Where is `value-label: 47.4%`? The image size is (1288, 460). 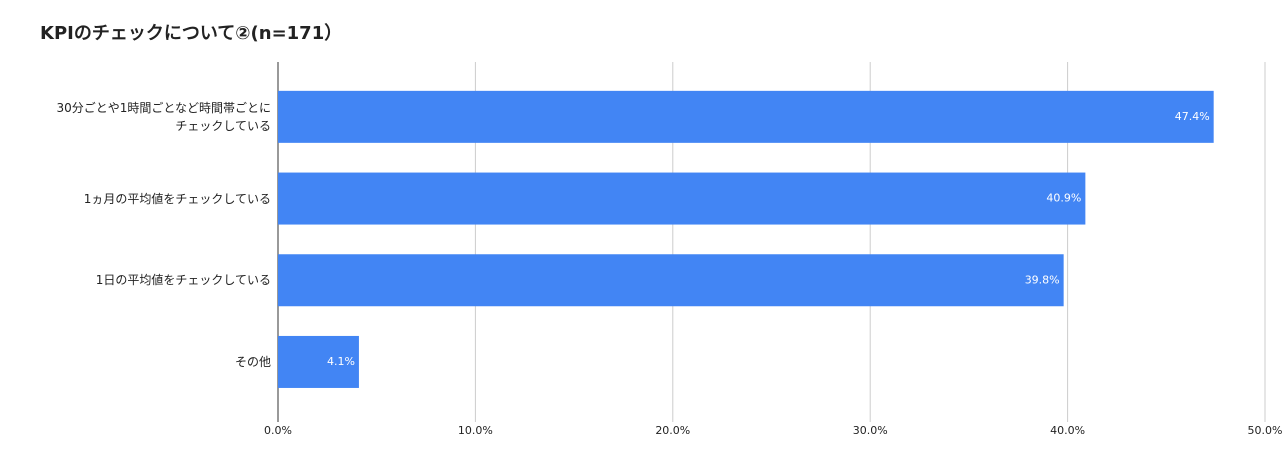
value-label: 47.4% is located at coordinates (1192, 116).